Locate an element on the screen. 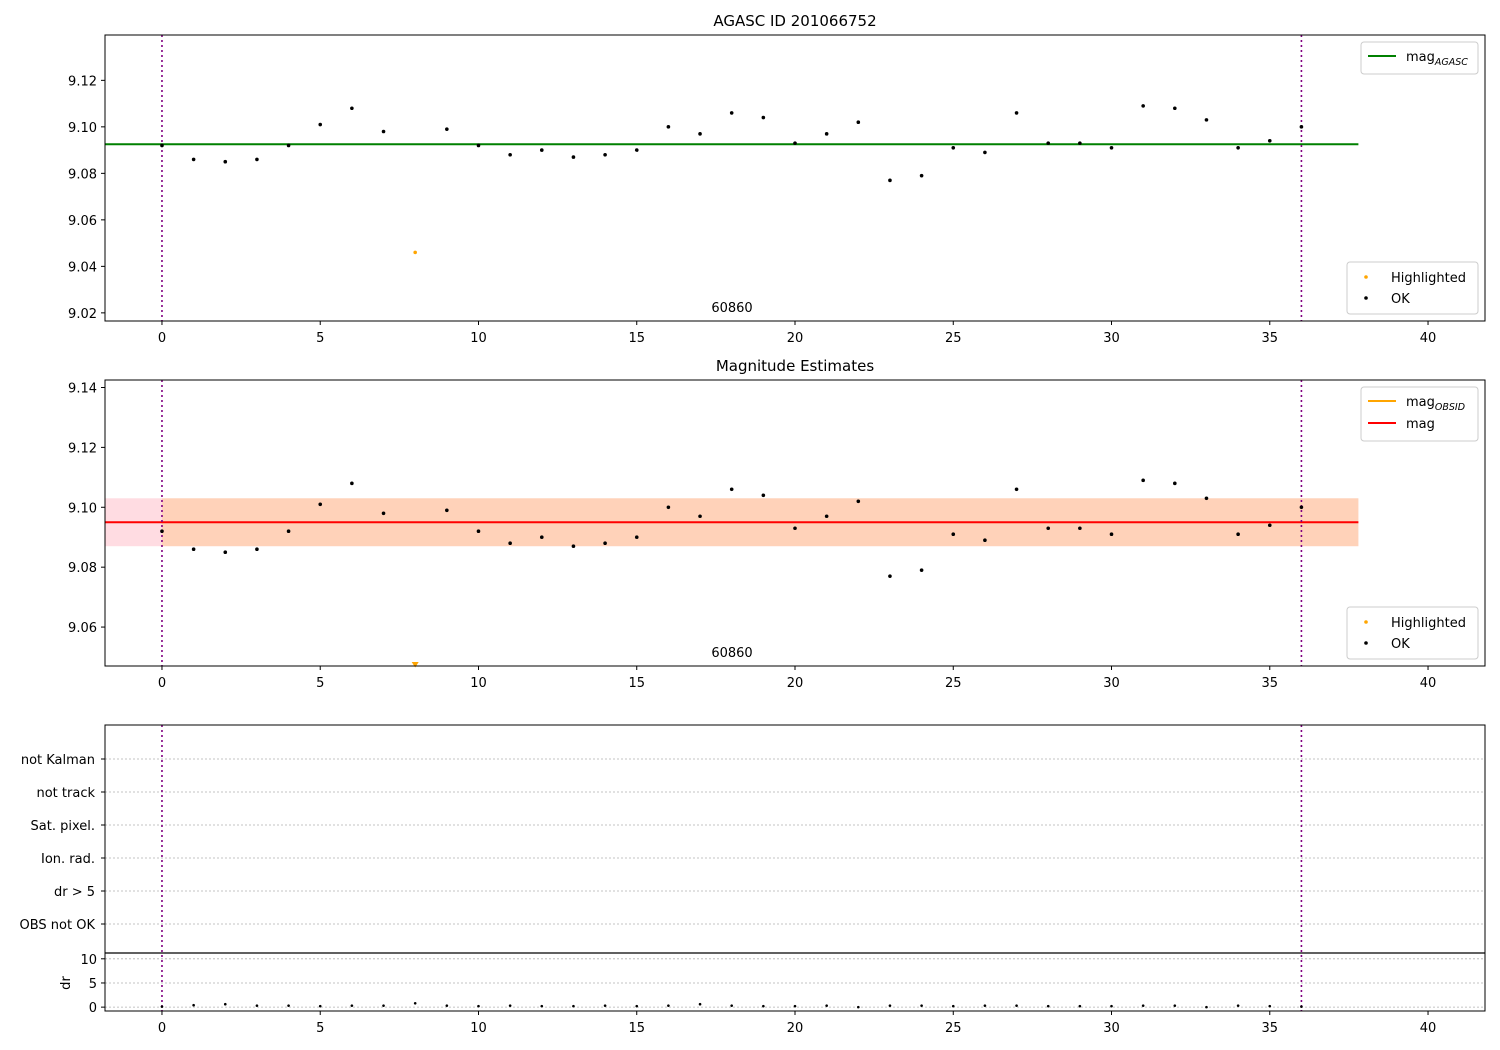  flag-label: Ion. rad. is located at coordinates (68, 859).